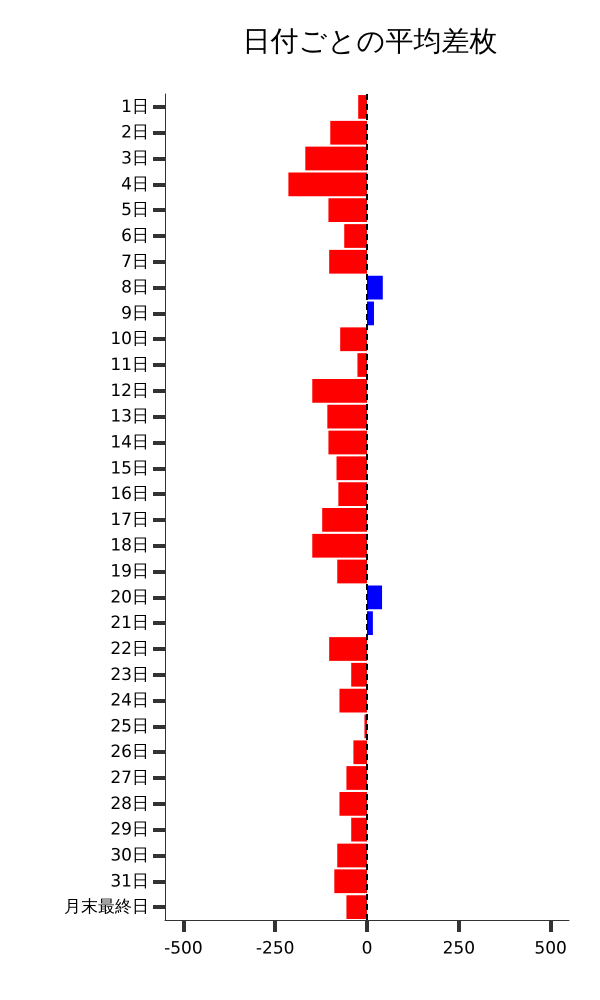 The height and width of the screenshot is (1000, 600). I want to click on x-tick-label: 250, so click(459, 948).